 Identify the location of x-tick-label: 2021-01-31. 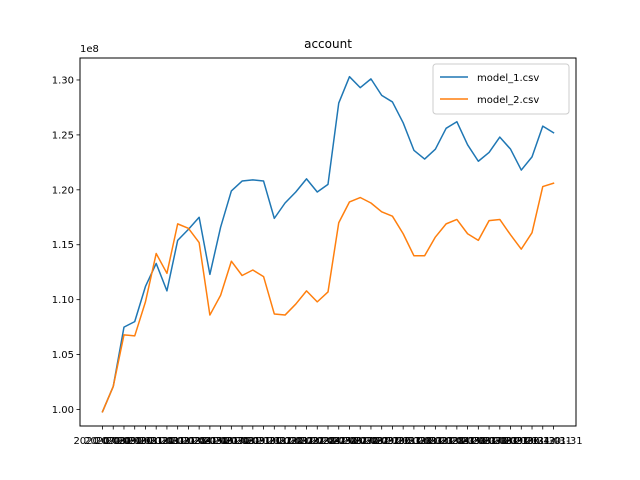
(167, 441).